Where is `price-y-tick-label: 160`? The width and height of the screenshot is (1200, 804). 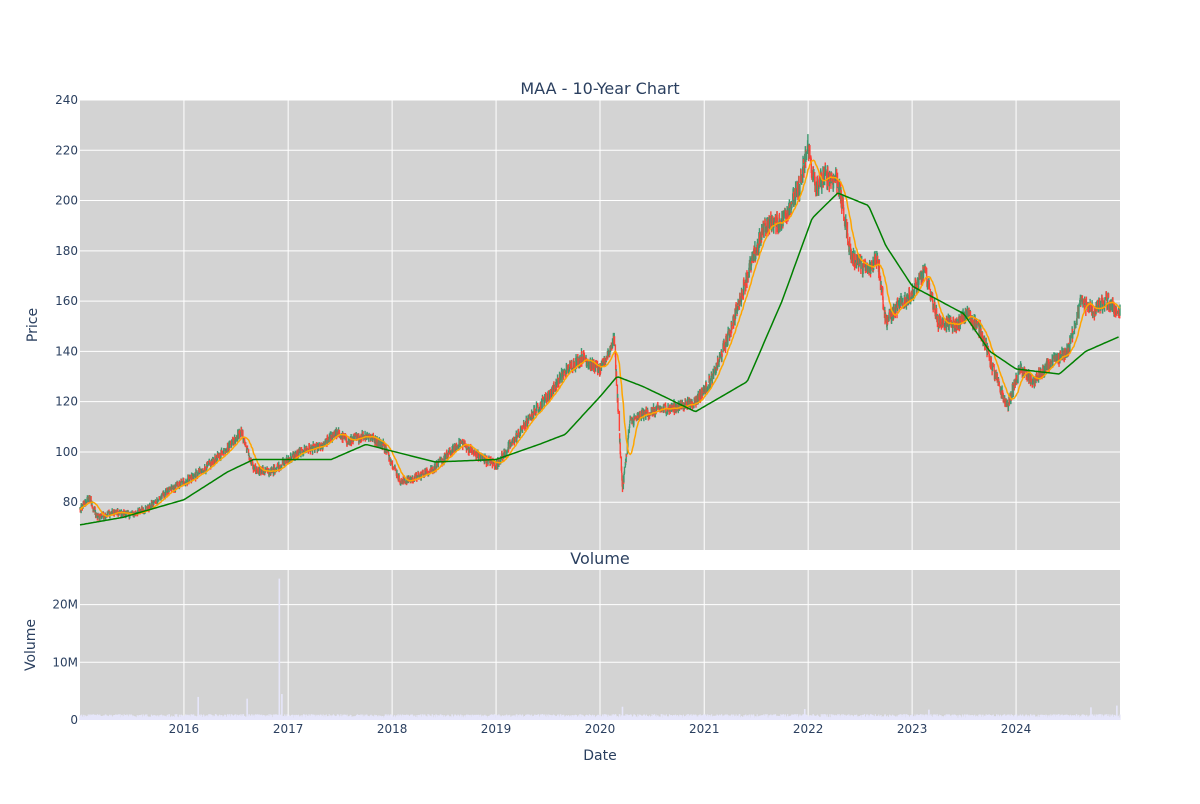 price-y-tick-label: 160 is located at coordinates (66, 301).